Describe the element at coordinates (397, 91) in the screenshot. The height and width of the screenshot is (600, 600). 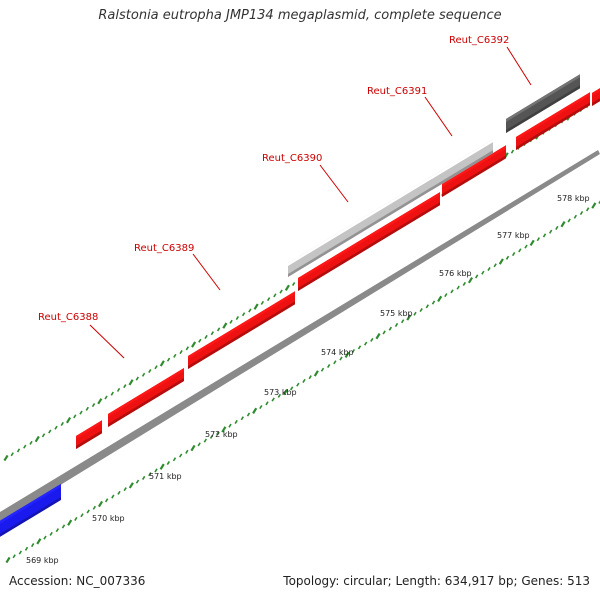
I see `gene-label: Reut_C6391` at that location.